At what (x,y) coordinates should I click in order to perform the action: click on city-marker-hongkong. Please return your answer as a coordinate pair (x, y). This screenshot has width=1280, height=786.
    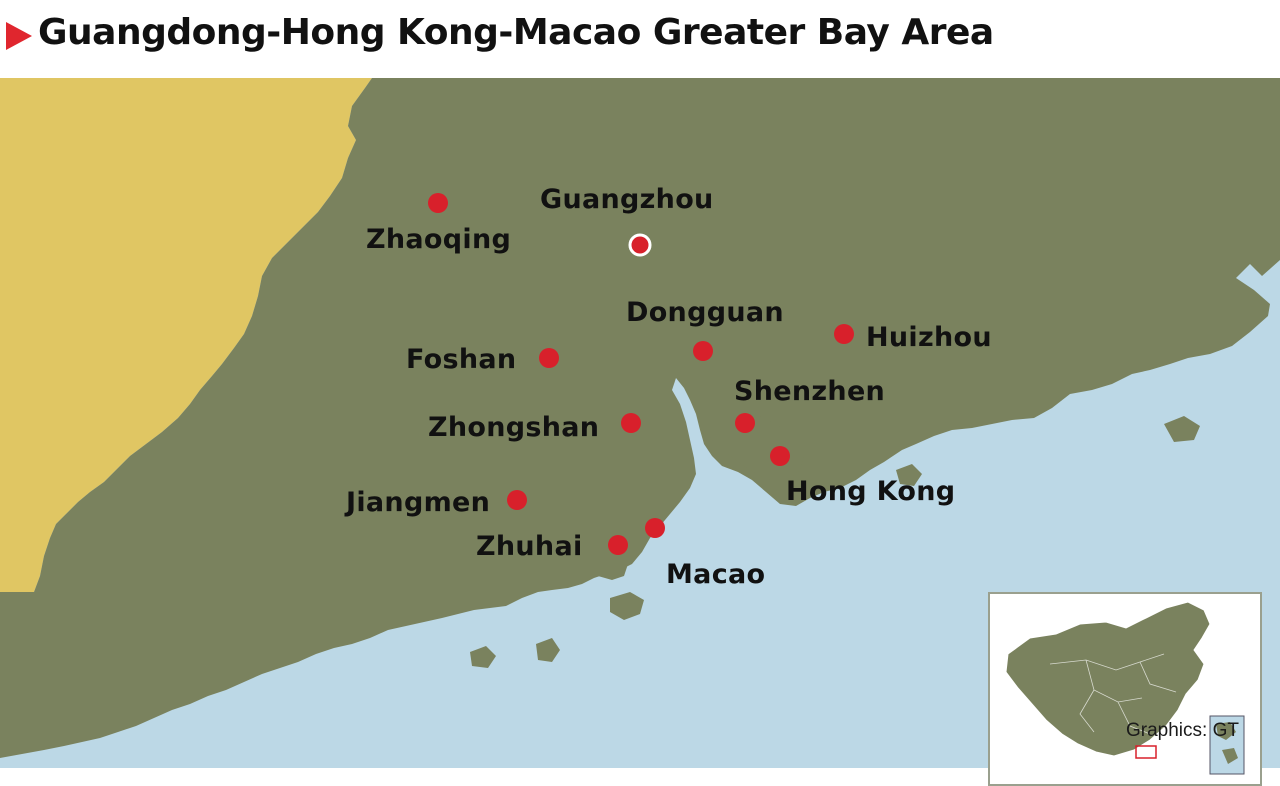
    Looking at the image, I should click on (780, 456).